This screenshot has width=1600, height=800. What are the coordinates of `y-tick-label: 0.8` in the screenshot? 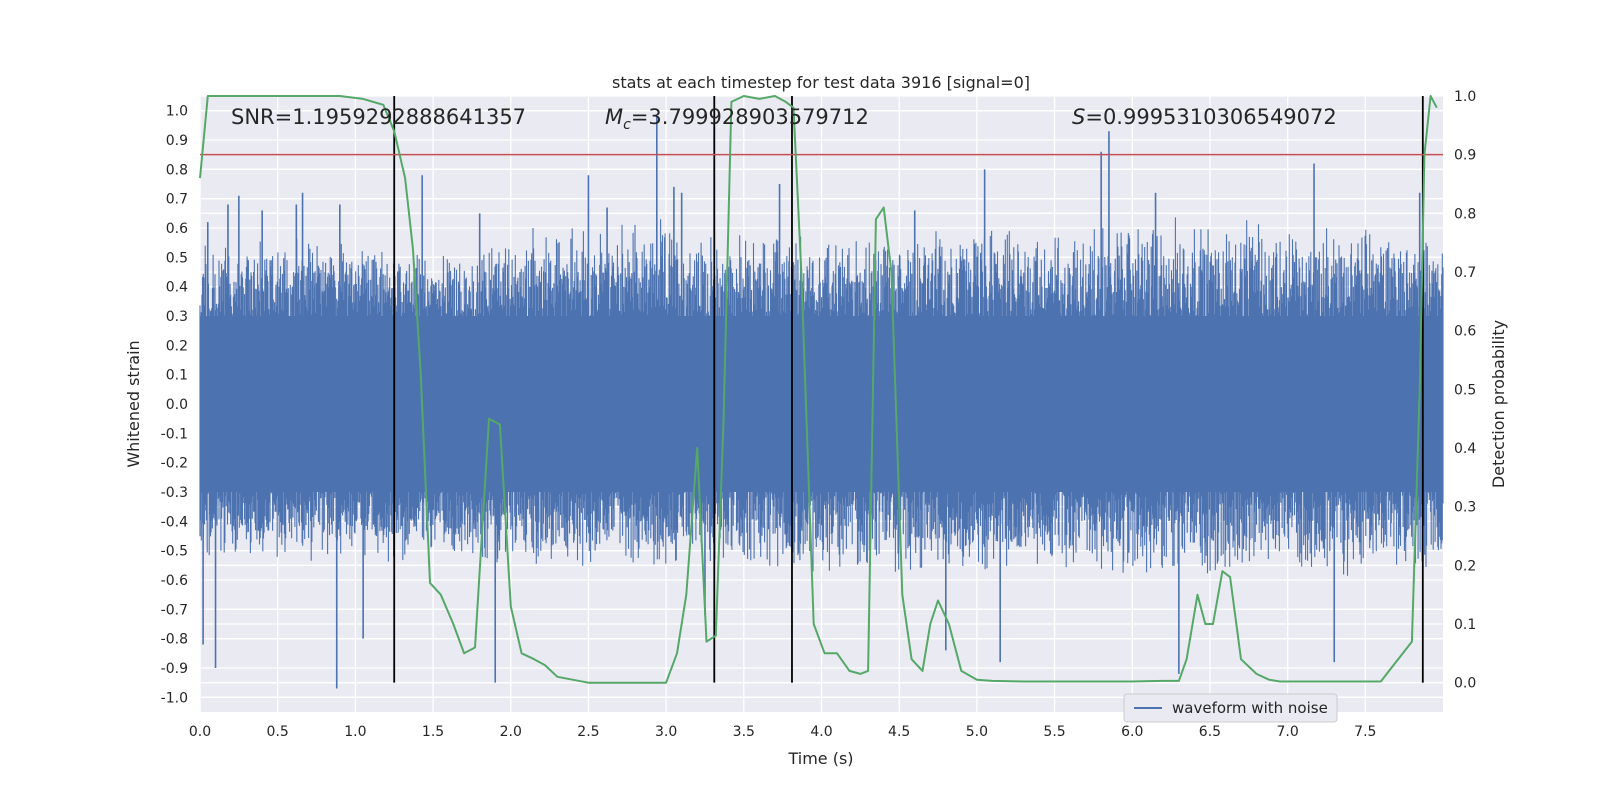 It's located at (177, 170).